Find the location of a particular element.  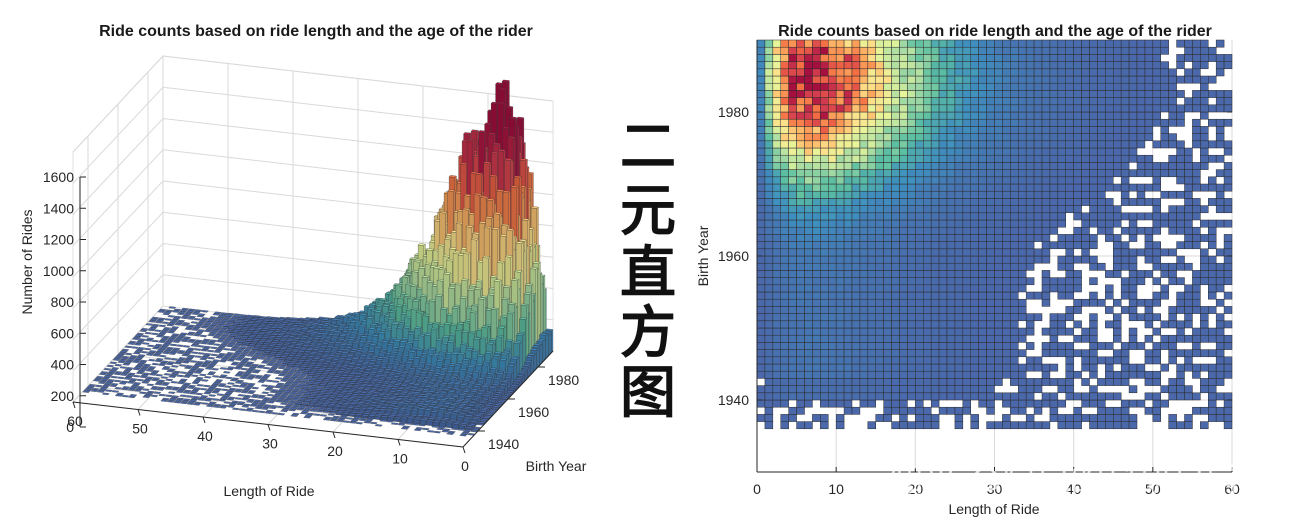

bar3d-ztick: 400 is located at coordinates (63, 365).